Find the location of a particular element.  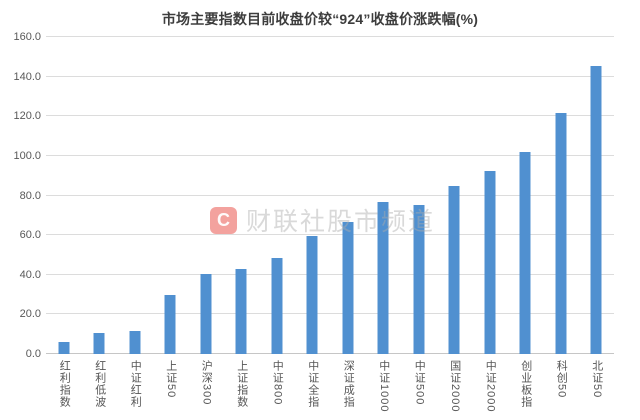

x-tick-label: 中证红利 is located at coordinates (135, 384).